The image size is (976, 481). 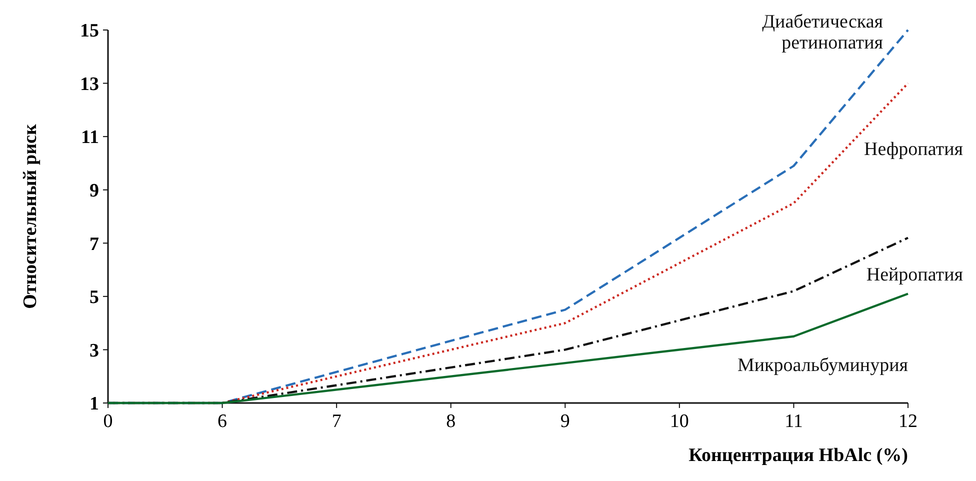 What do you see at coordinates (451, 421) in the screenshot?
I see `x-tick-label: 8` at bounding box center [451, 421].